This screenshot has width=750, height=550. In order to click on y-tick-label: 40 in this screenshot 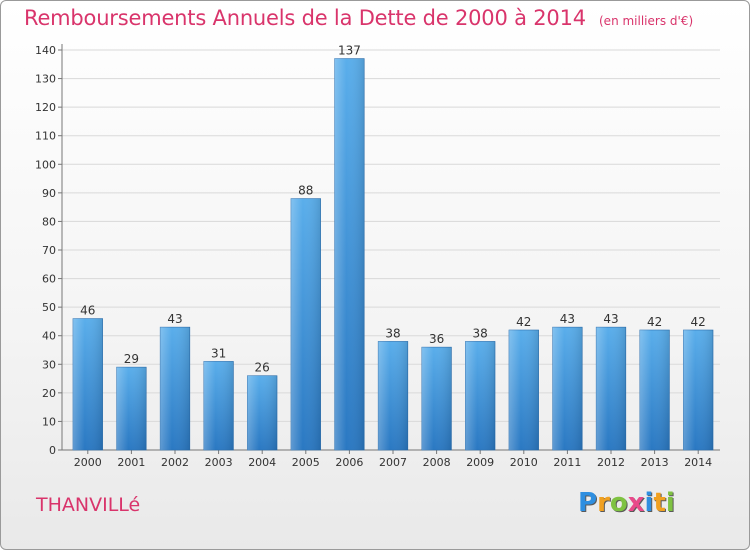, I will do `click(49, 336)`.